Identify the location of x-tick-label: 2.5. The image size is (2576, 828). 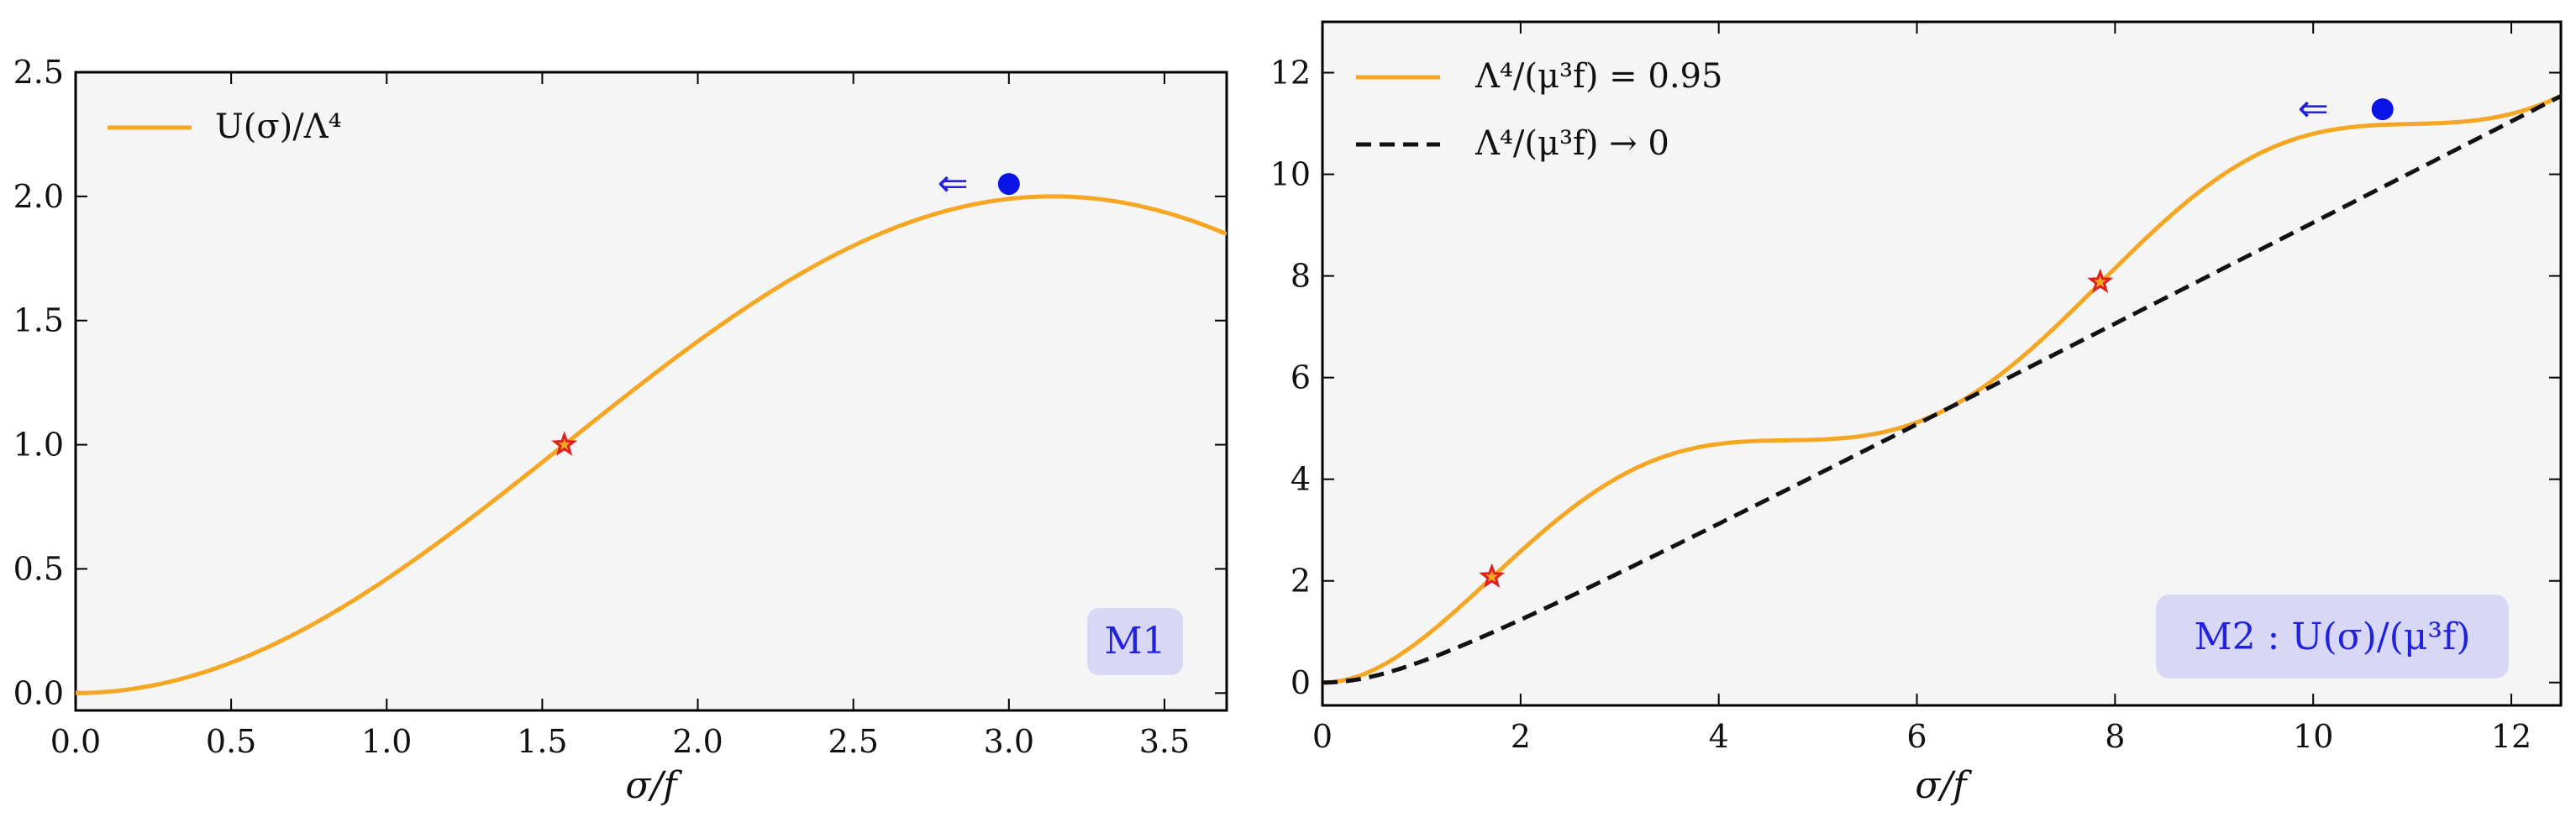
(853, 741).